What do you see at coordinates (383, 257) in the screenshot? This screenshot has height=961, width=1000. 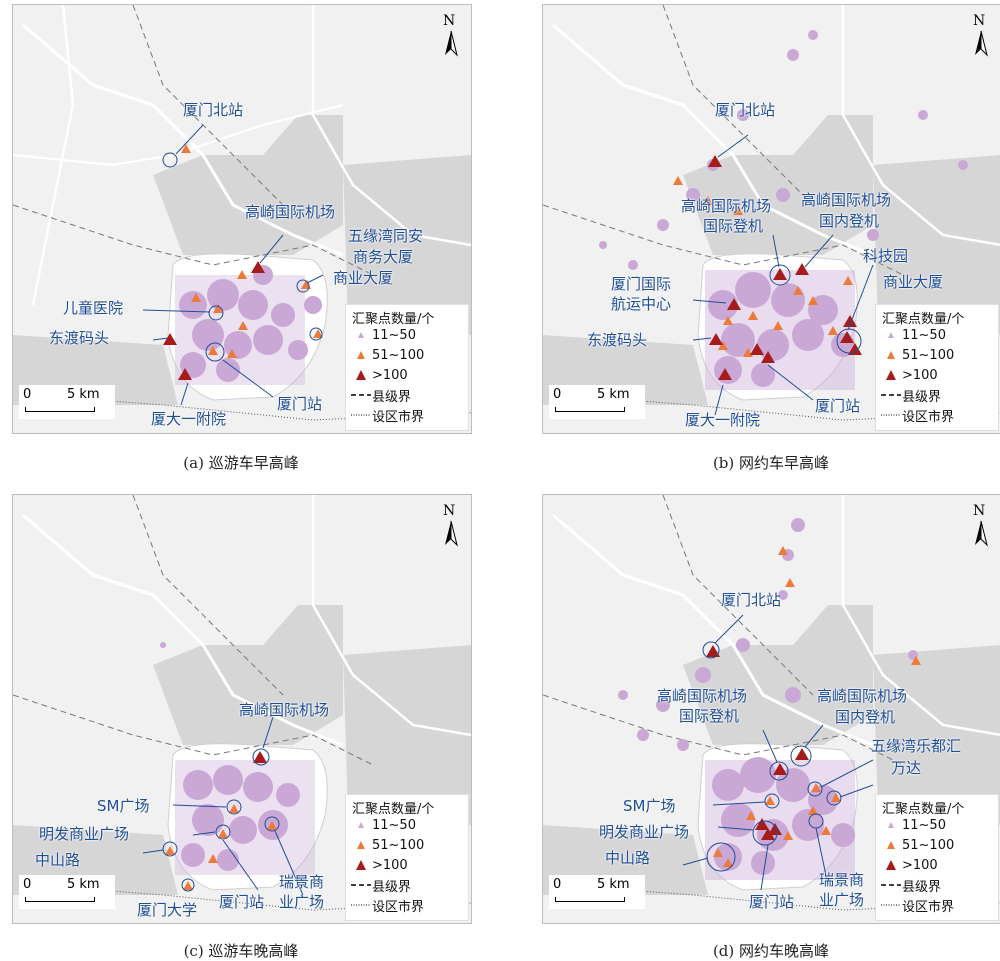 I see `place-label: 商务大厦` at bounding box center [383, 257].